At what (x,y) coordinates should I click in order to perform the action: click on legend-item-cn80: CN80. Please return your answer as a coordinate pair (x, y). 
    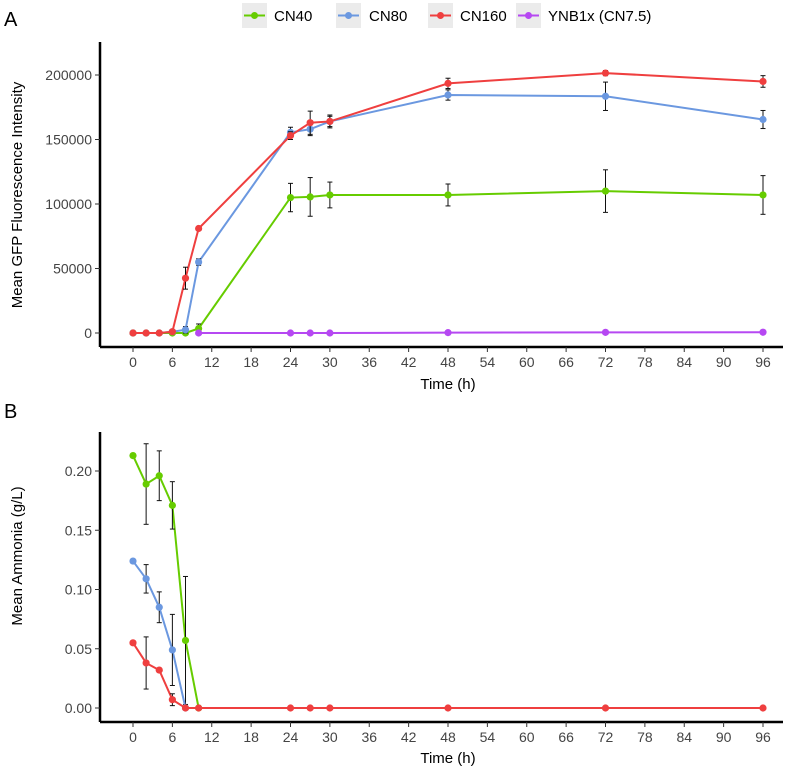
    Looking at the image, I should click on (371, 15).